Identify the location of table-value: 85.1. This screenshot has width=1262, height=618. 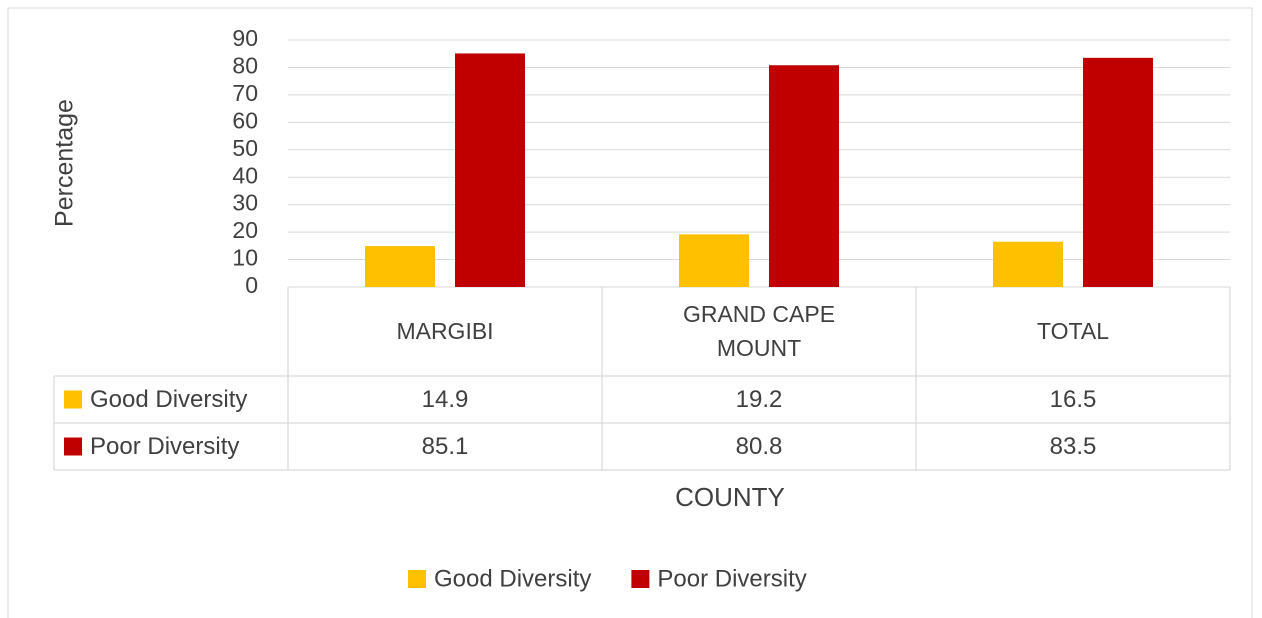
(445, 446).